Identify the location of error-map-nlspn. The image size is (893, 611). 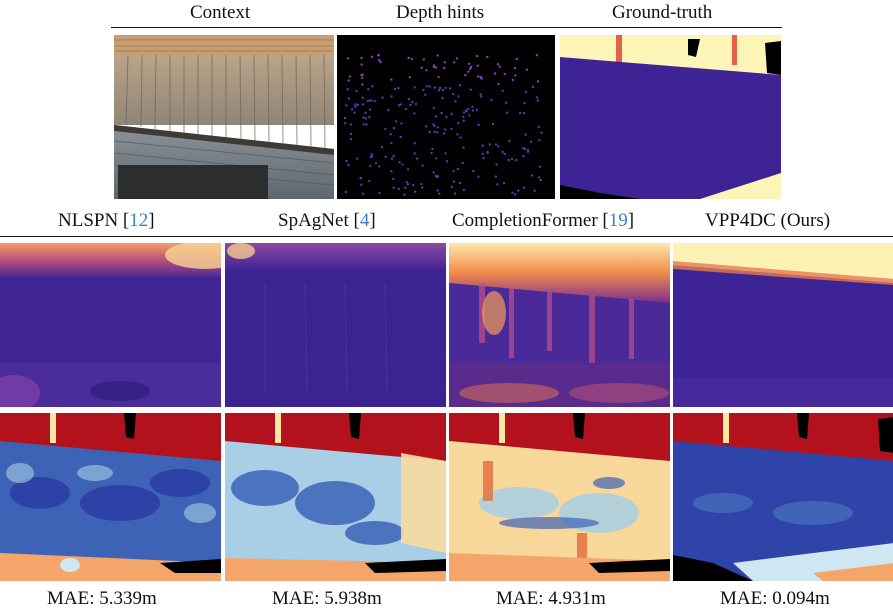
(110, 497).